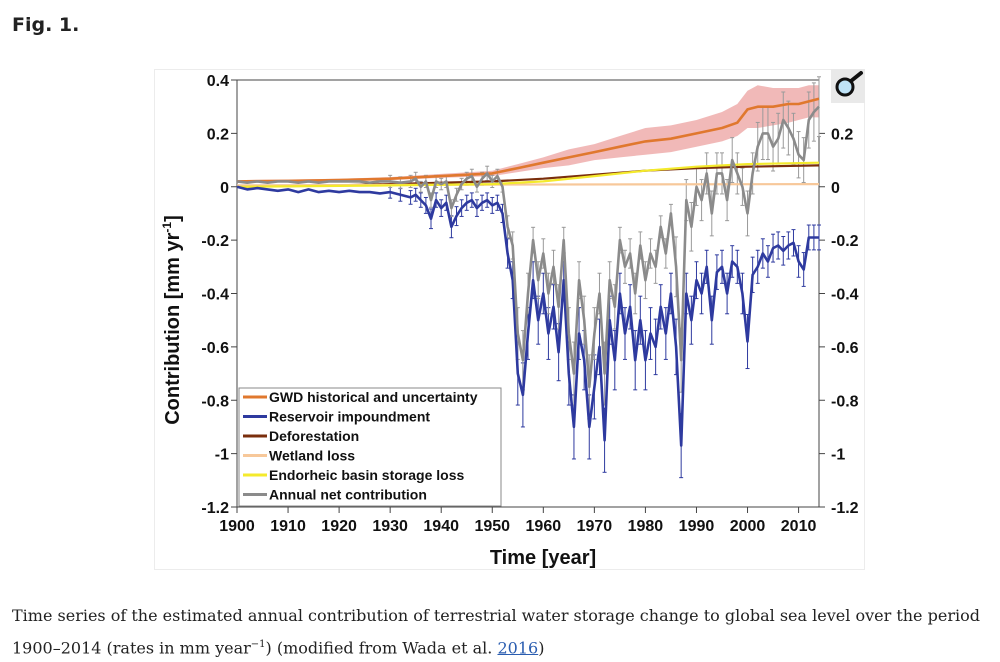 The width and height of the screenshot is (1000, 662). Describe the element at coordinates (218, 81) in the screenshot. I see `y-tick-label-left: 0.4` at that location.